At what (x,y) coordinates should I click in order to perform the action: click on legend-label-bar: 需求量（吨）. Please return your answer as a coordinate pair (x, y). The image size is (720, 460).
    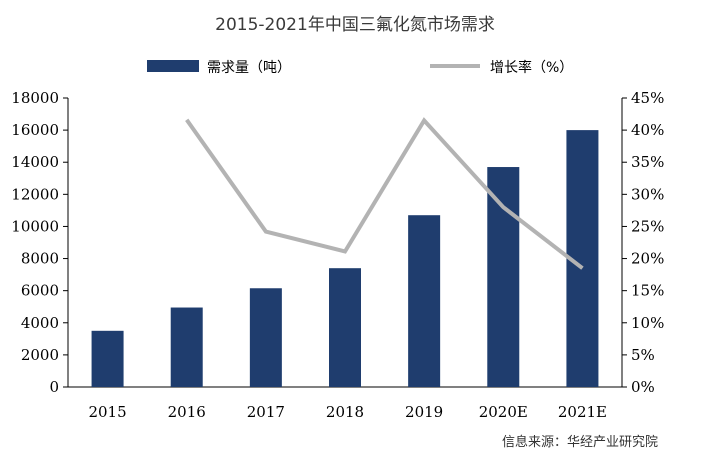
    Looking at the image, I should click on (249, 68).